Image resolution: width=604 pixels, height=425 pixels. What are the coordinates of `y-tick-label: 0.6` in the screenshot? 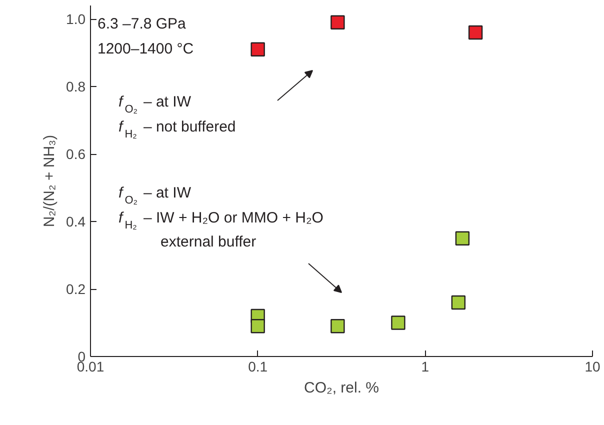 It's located at (76, 154).